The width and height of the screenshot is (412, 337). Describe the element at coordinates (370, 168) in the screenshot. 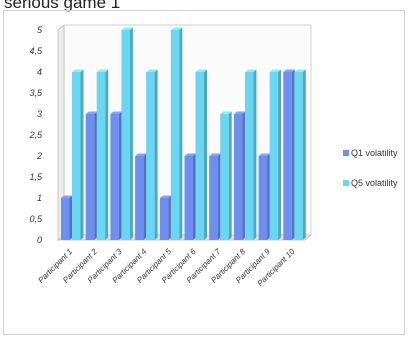

I see `legend: Q1 volatility Q5 volatility` at that location.